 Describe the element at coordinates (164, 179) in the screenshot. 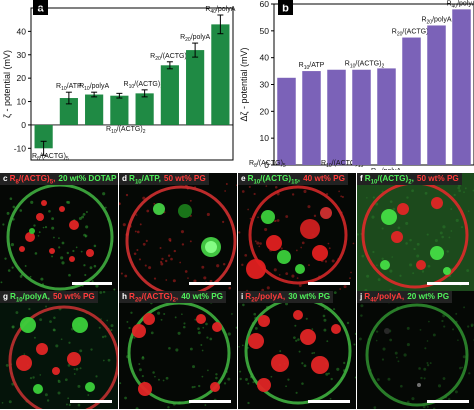

I see `micrograph-label: d R10/ATP, 50 wt% PG` at that location.